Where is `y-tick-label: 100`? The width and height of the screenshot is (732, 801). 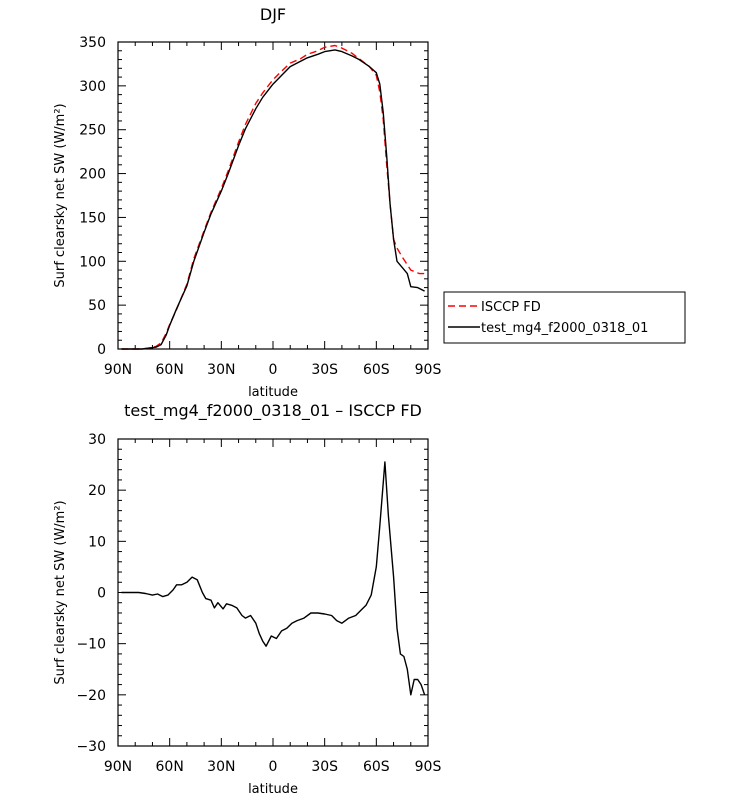 y-tick-label: 100 is located at coordinates (92, 262).